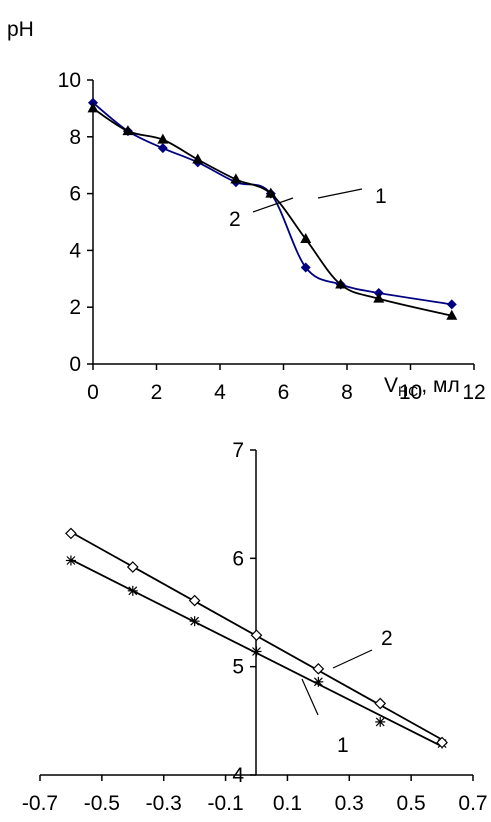 The height and width of the screenshot is (822, 491). Describe the element at coordinates (238, 667) in the screenshot. I see `y-tick-label: 5` at that location.